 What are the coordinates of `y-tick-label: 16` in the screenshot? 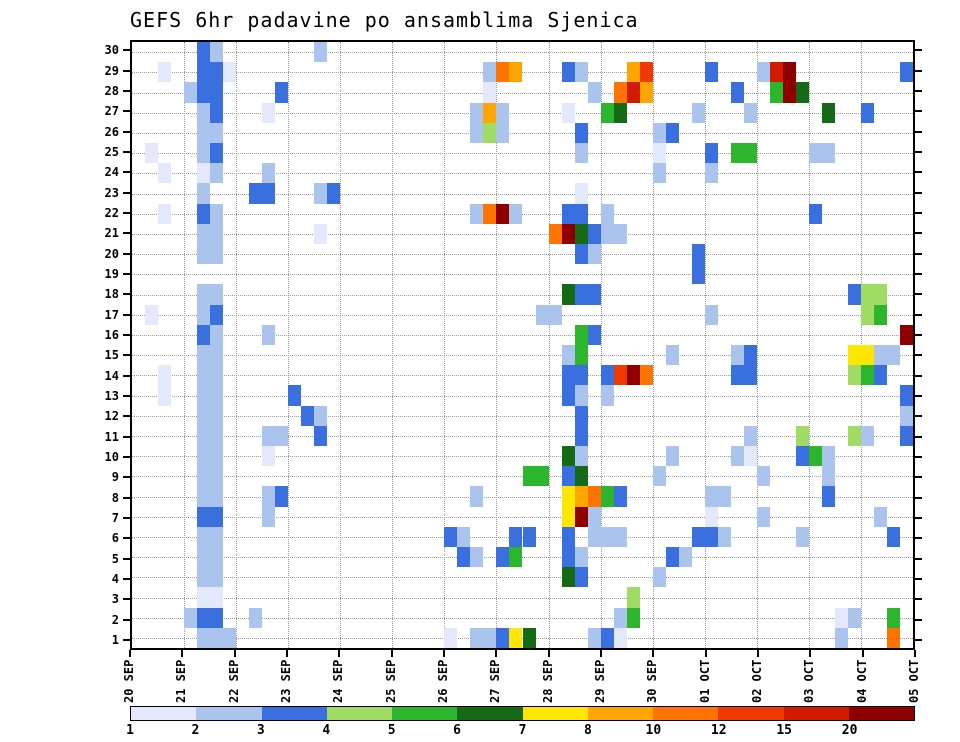 It's located at (111, 334).